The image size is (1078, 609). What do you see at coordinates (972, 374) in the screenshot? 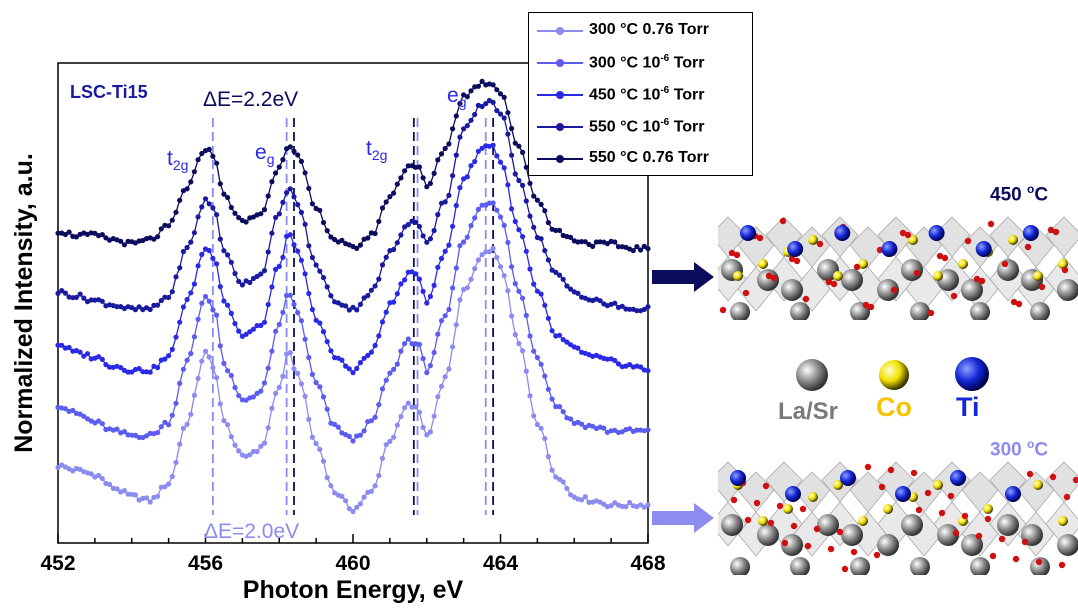
I see `ti-atom-icon` at bounding box center [972, 374].